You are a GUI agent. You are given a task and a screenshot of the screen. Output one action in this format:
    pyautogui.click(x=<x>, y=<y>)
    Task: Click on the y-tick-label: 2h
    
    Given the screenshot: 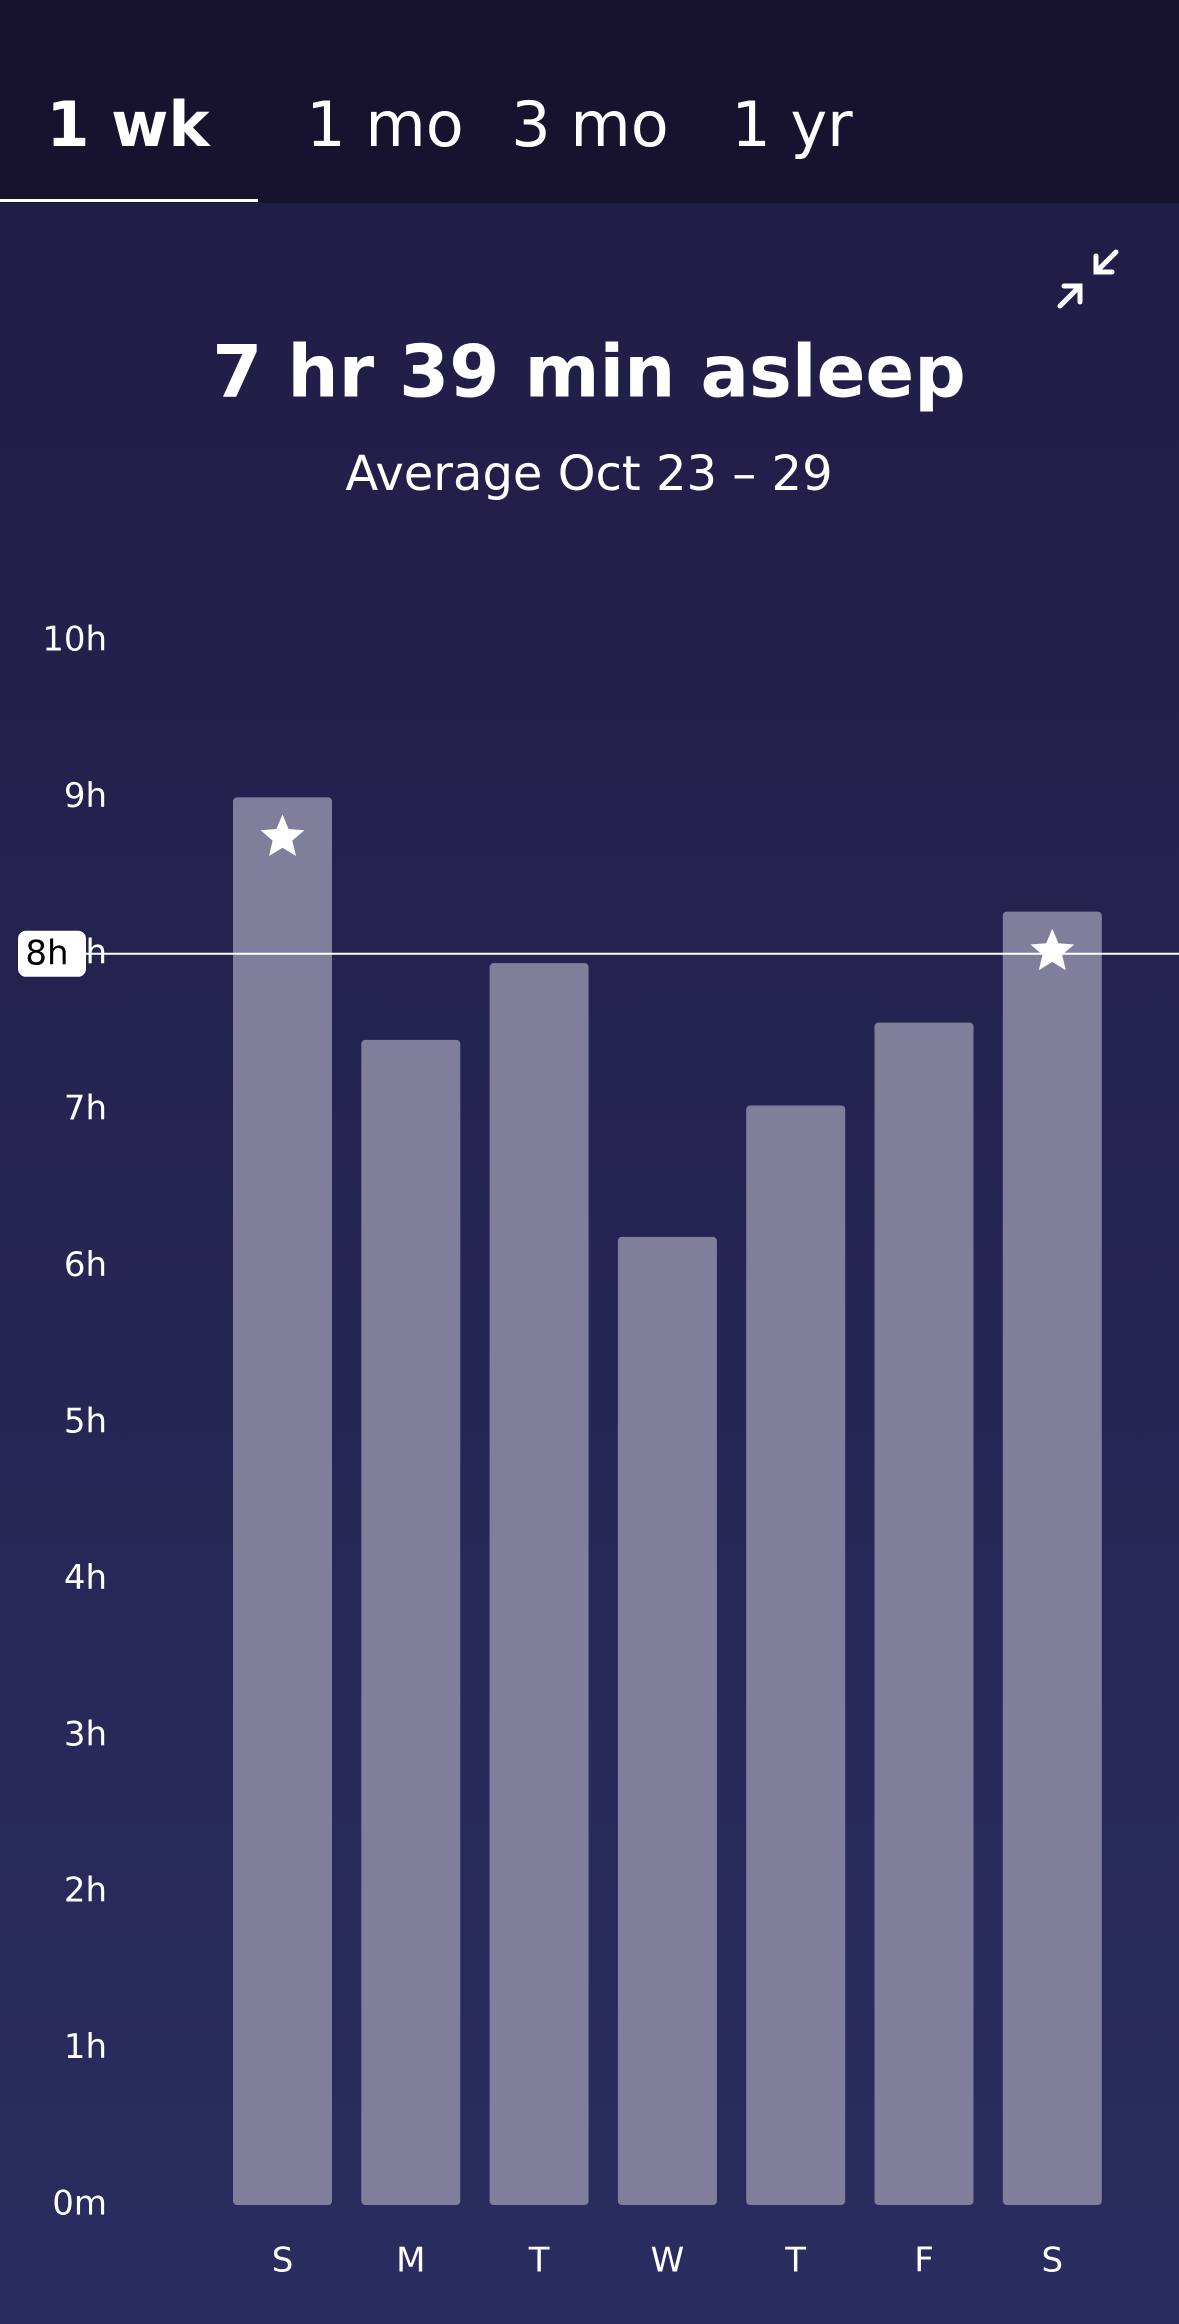 What is the action you would take?
    pyautogui.click(x=85, y=1891)
    